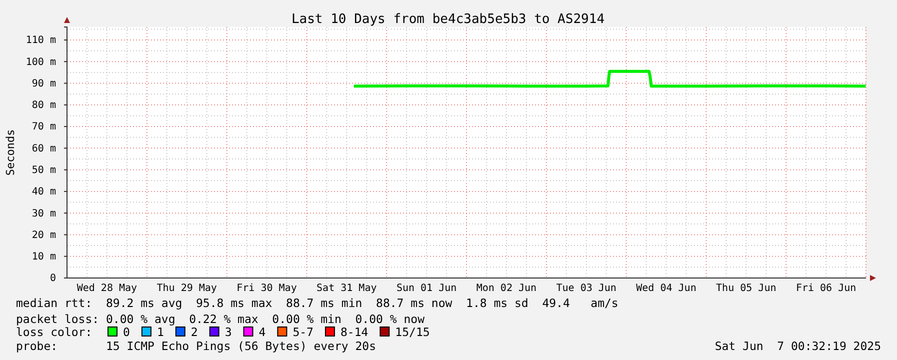 This screenshot has height=360, width=897. I want to click on x-tick-label: Sat 31 May, so click(346, 288).